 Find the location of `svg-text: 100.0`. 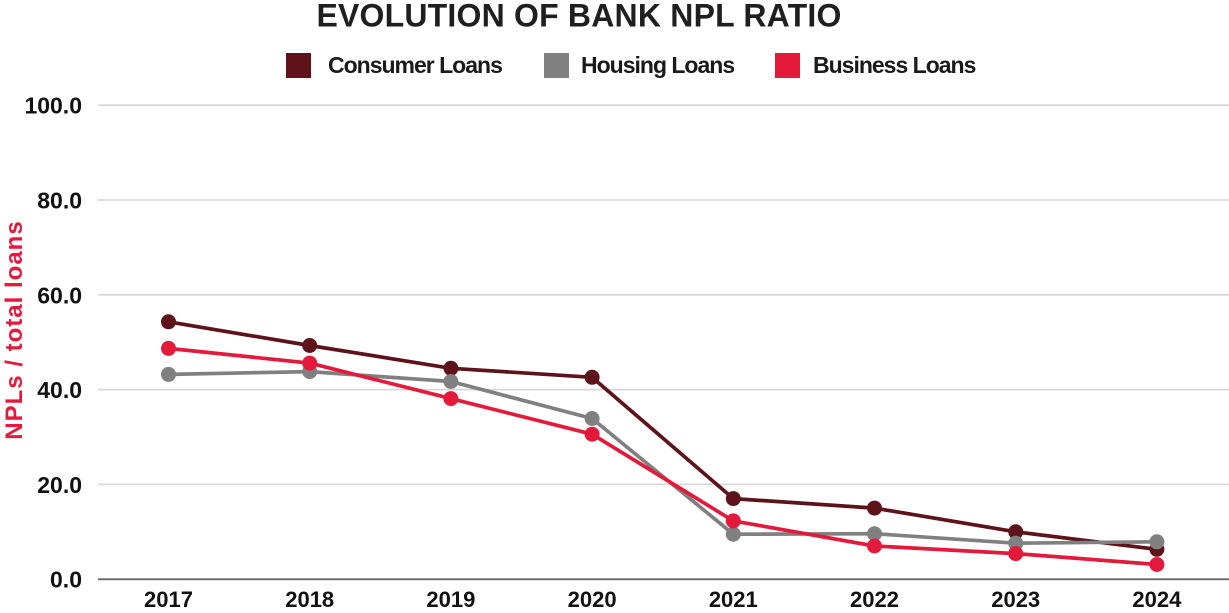

svg-text: 100.0 is located at coordinates (53, 106).